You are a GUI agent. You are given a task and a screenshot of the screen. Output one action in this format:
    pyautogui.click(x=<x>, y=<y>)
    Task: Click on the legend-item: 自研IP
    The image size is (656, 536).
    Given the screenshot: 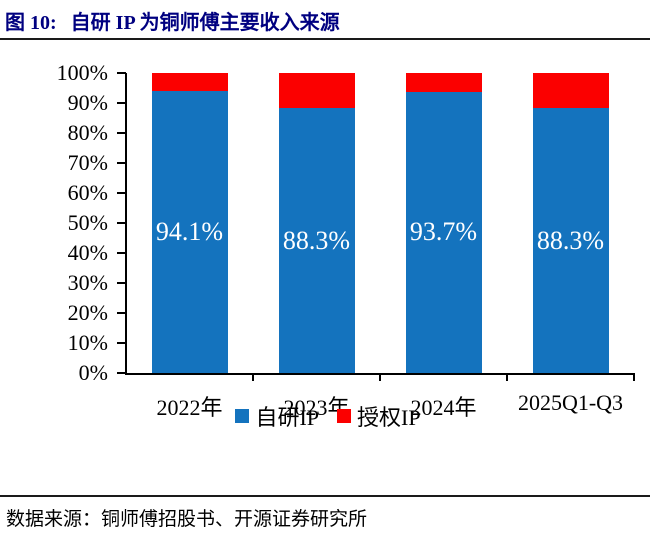 What is the action you would take?
    pyautogui.click(x=277, y=416)
    